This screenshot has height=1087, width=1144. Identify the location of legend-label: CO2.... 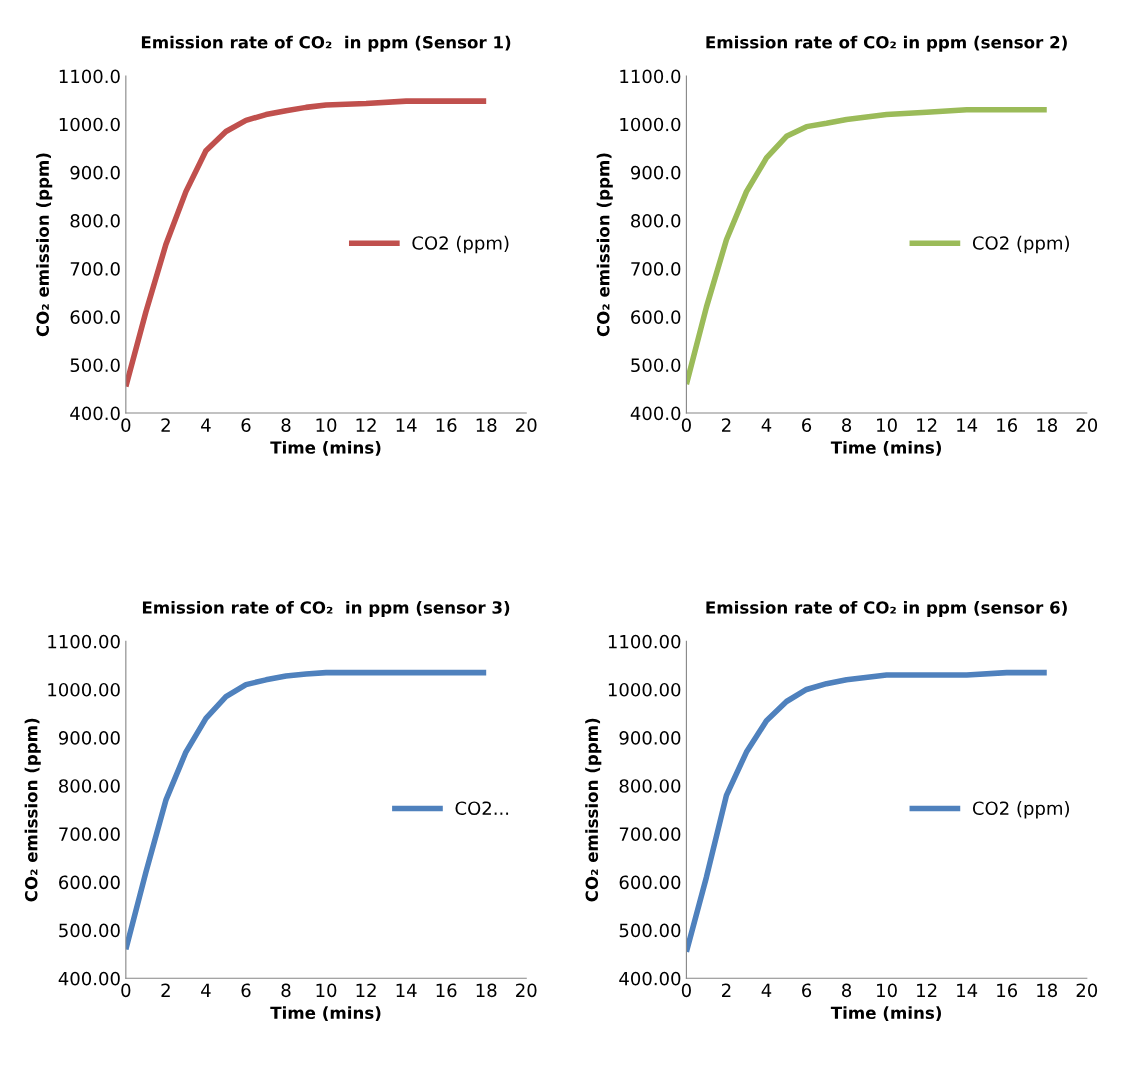
(482, 808).